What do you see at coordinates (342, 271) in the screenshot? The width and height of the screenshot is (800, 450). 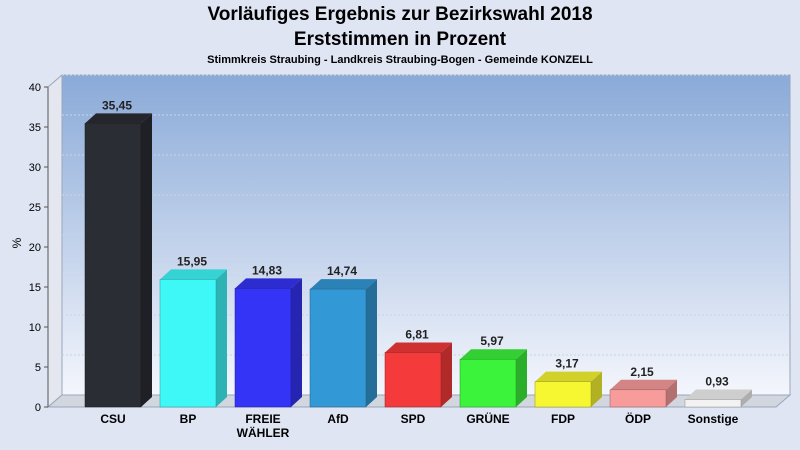 I see `value-label: 14,74` at bounding box center [342, 271].